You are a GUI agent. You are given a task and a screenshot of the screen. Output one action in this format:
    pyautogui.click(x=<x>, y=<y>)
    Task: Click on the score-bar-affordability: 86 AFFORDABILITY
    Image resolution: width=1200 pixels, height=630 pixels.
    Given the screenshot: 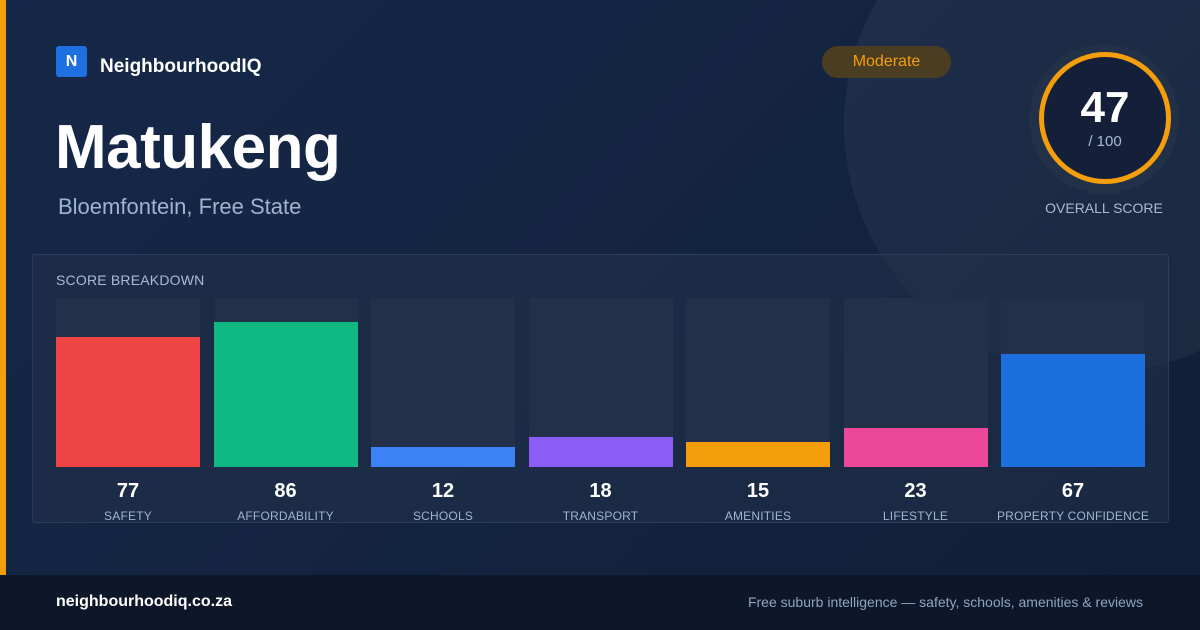 What is the action you would take?
    pyautogui.click(x=285, y=410)
    